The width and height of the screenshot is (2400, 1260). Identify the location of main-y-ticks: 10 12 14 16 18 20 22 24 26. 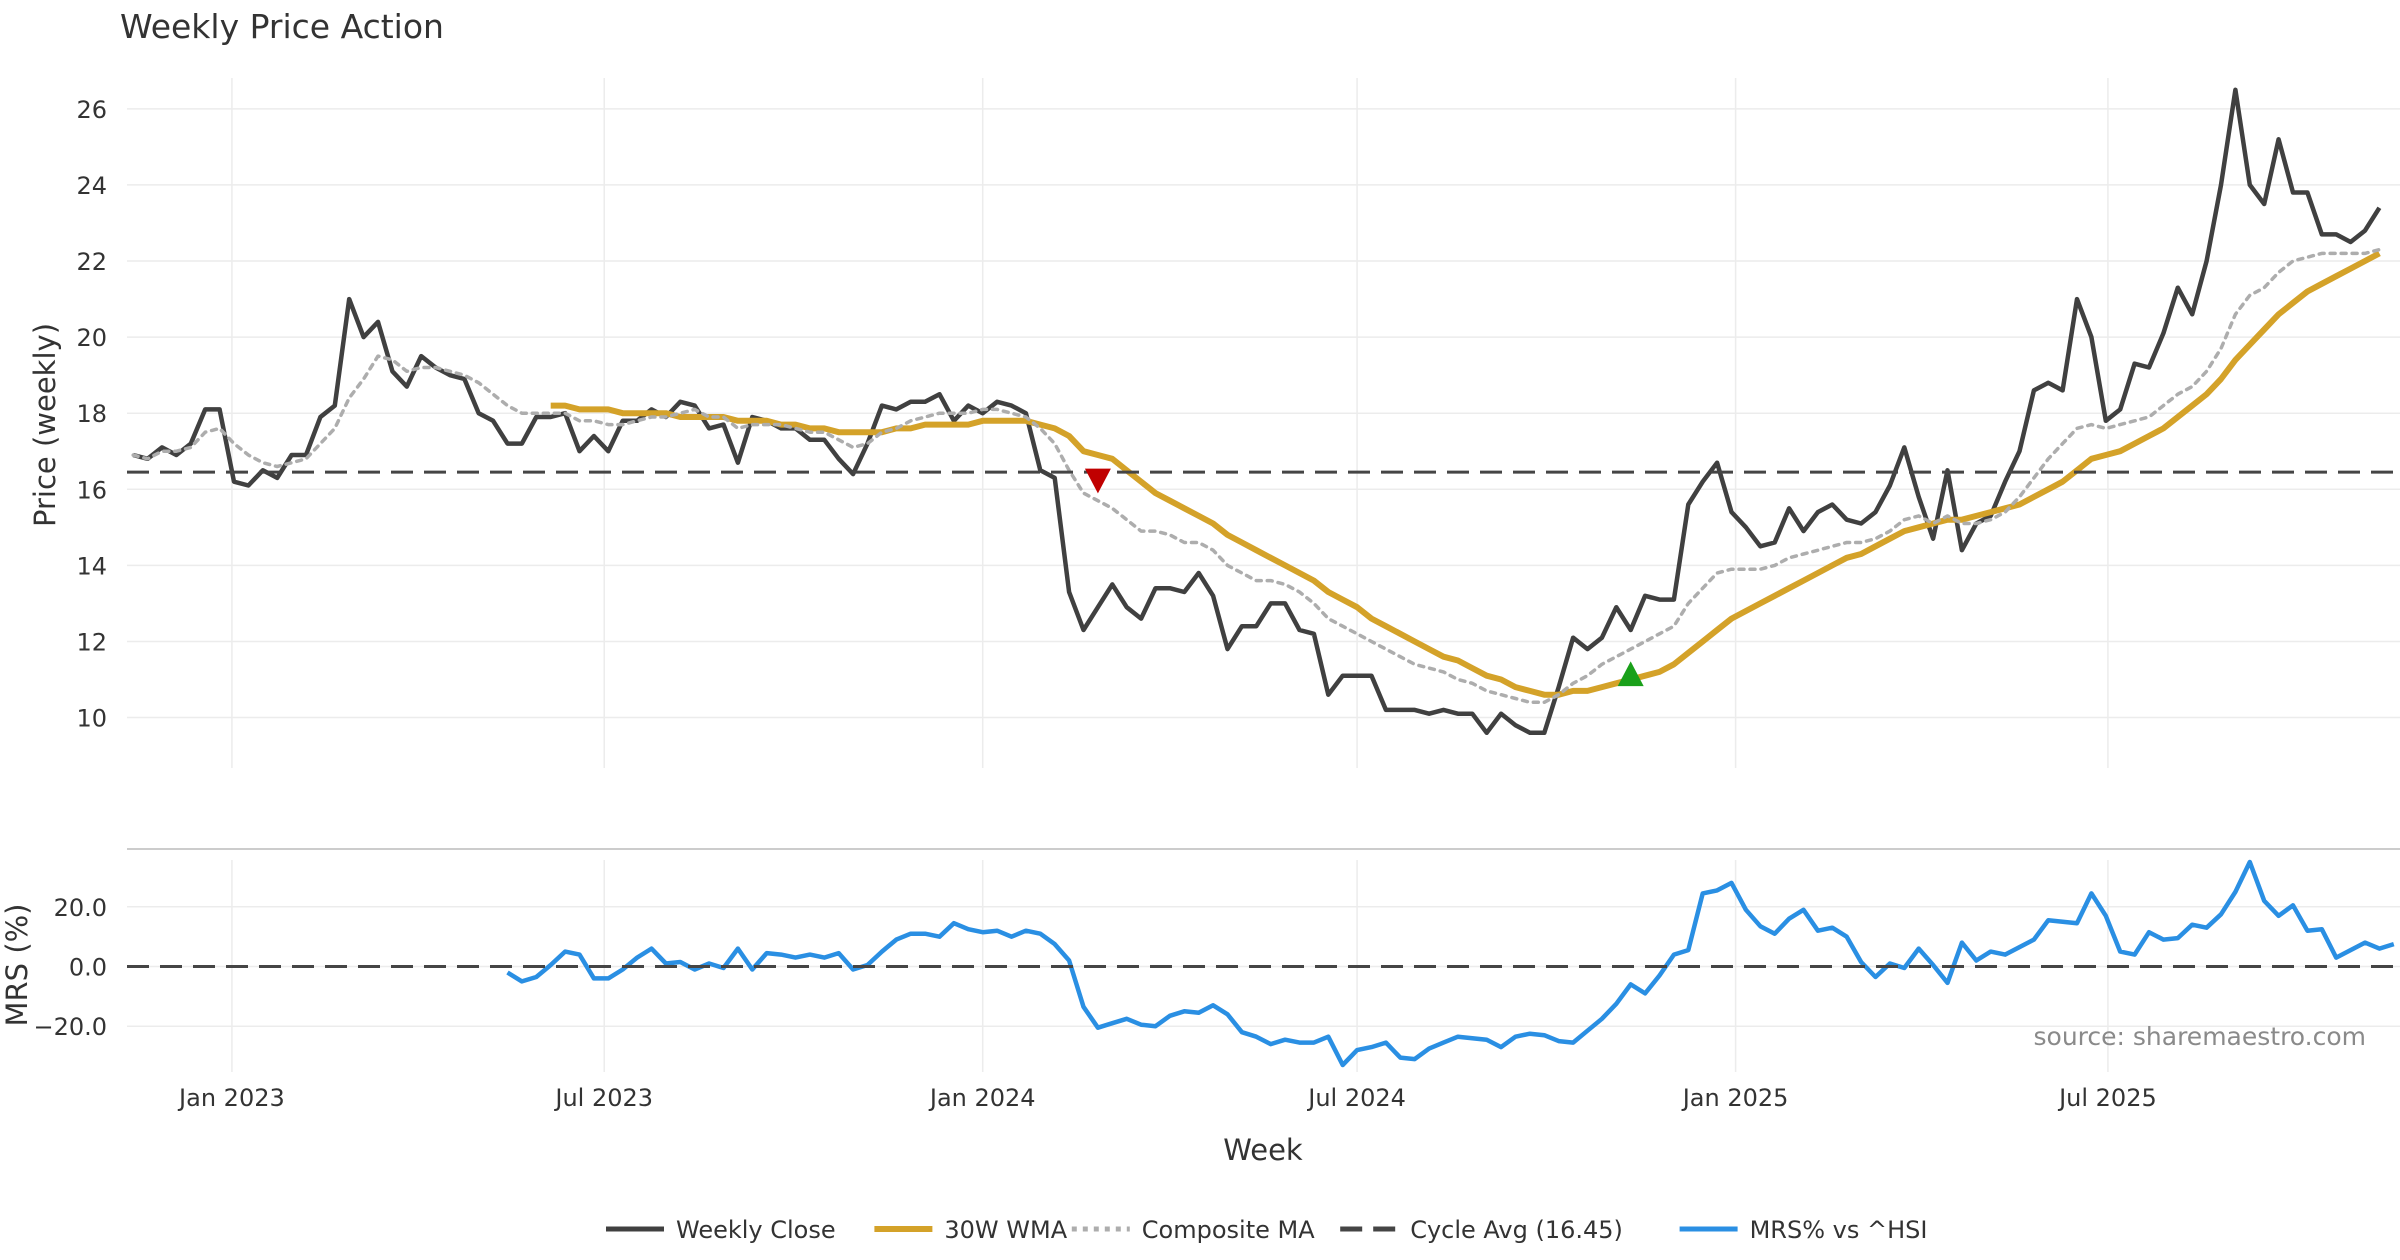
(91, 414).